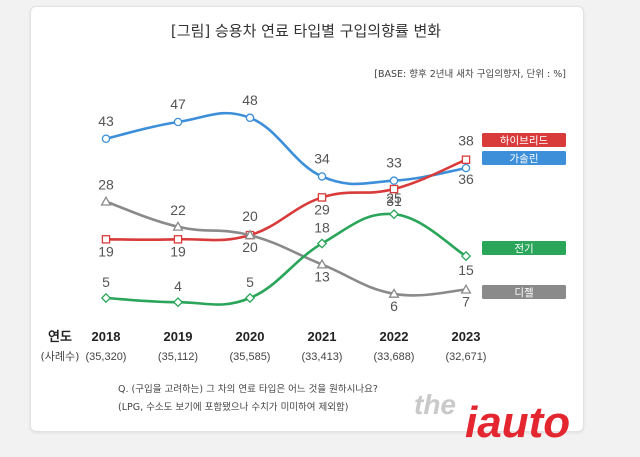 The height and width of the screenshot is (457, 640). I want to click on legend-label-3: 전기, so click(523, 249).